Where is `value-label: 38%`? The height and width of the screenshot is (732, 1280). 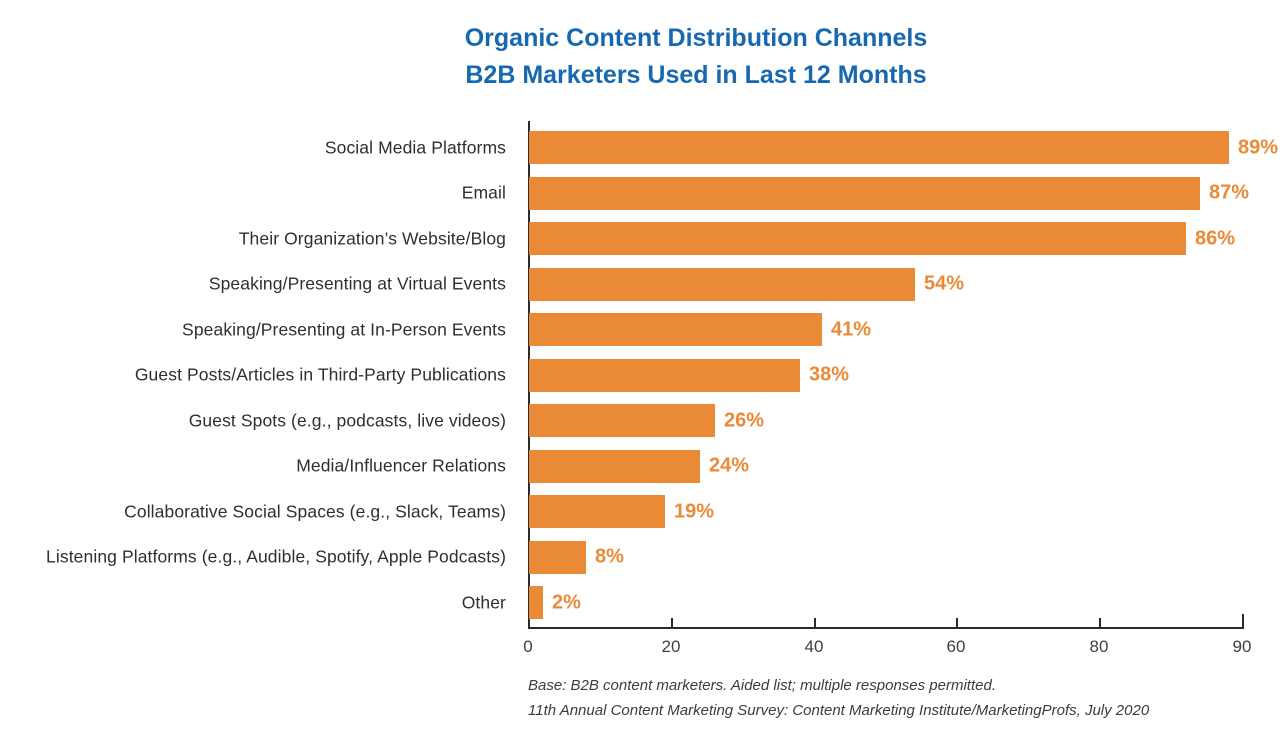 value-label: 38% is located at coordinates (829, 374).